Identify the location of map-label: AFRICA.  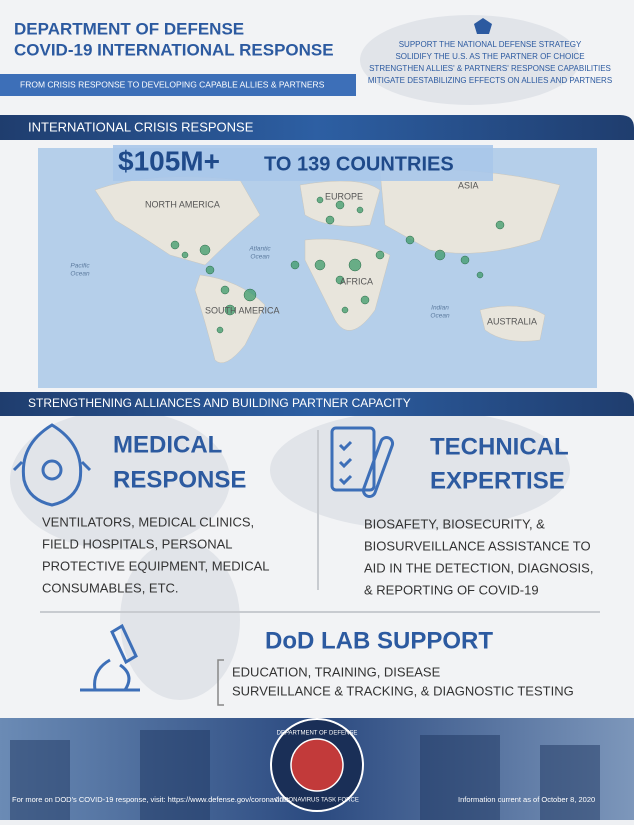
(356, 281).